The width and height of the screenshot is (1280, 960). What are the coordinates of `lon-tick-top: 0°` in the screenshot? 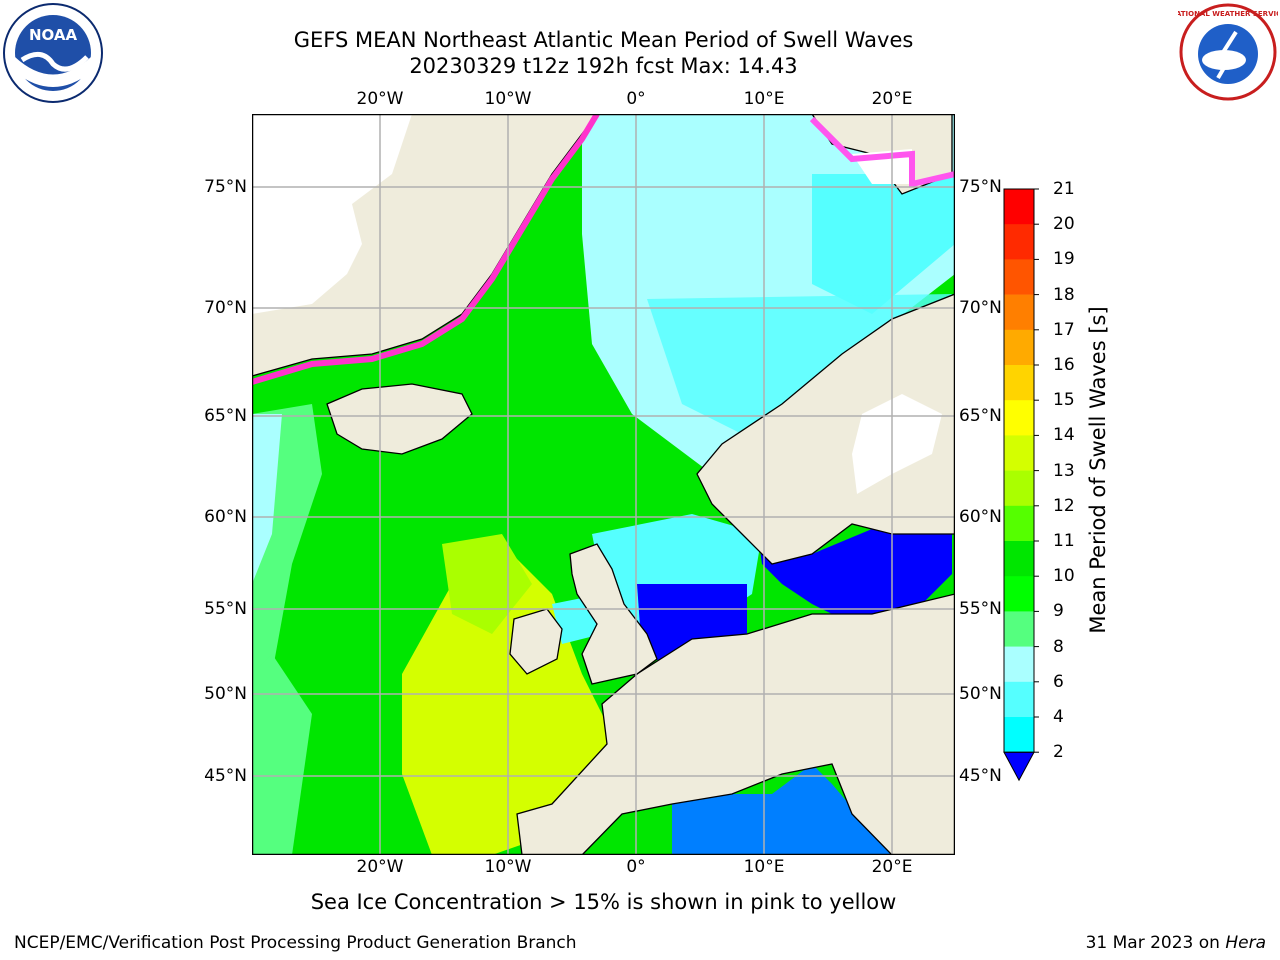 It's located at (636, 99).